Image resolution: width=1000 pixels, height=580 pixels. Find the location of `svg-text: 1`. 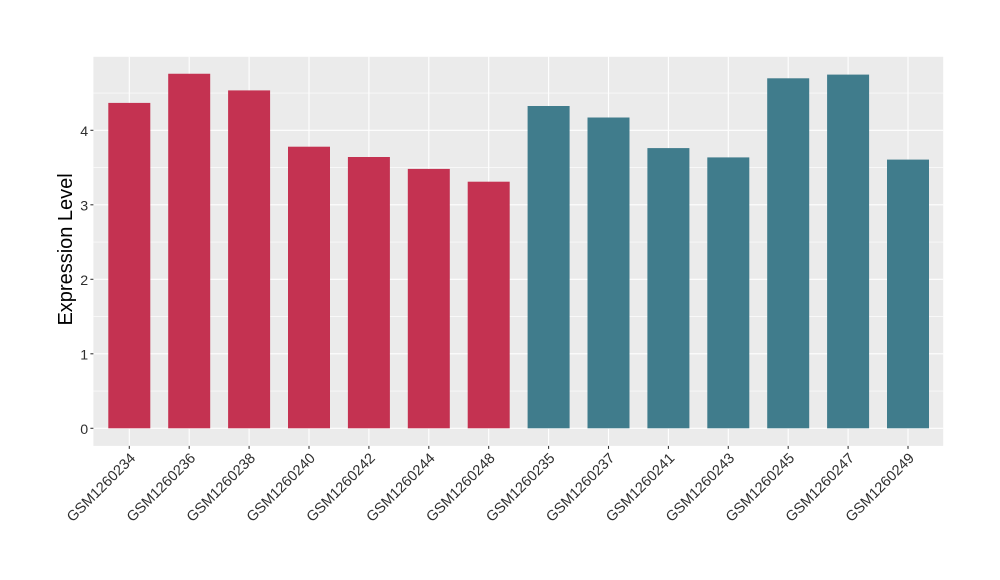

svg-text: 1 is located at coordinates (84, 356).